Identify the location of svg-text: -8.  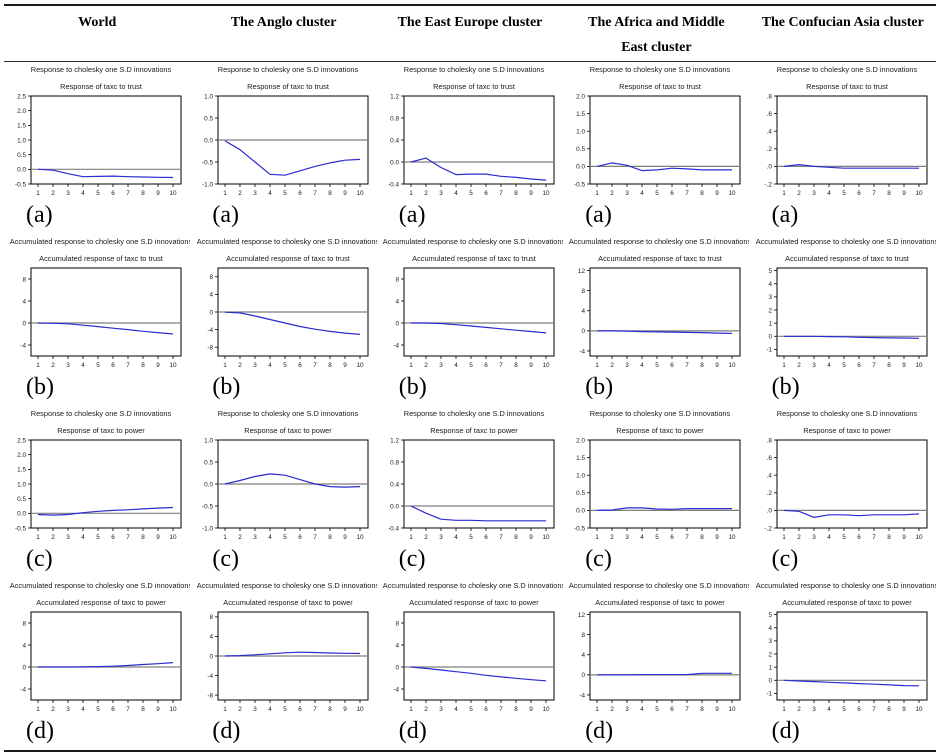
(210, 695).